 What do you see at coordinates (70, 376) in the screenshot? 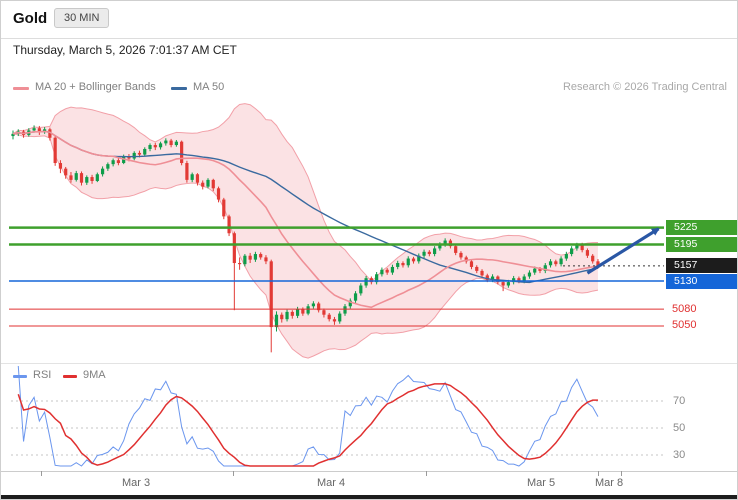
I see `rsi-ma-legend-swatch` at bounding box center [70, 376].